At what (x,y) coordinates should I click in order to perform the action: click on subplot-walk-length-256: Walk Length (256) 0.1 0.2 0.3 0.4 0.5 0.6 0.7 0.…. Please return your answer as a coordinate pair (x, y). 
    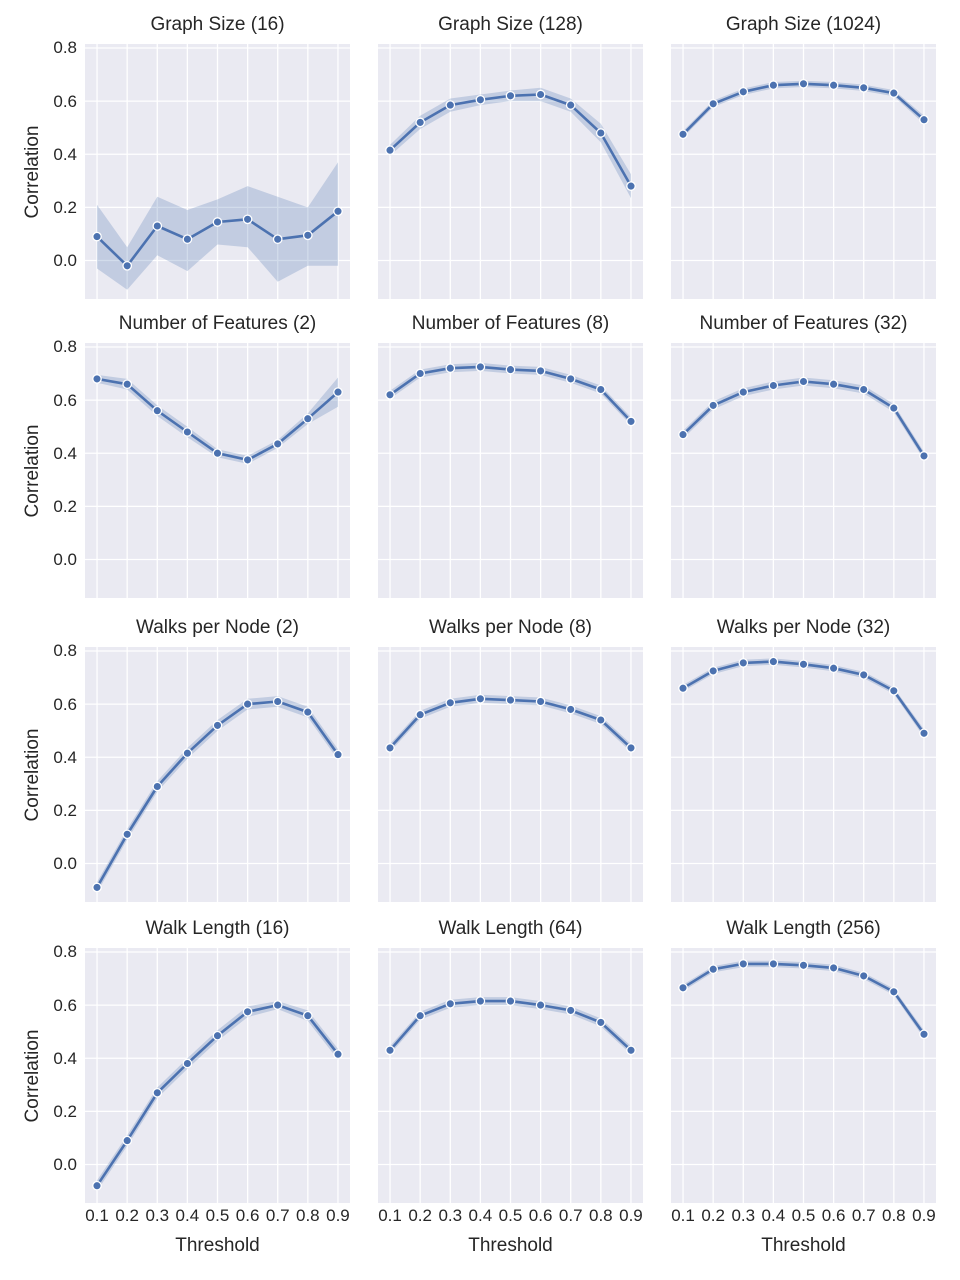
    Looking at the image, I should click on (803, 1087).